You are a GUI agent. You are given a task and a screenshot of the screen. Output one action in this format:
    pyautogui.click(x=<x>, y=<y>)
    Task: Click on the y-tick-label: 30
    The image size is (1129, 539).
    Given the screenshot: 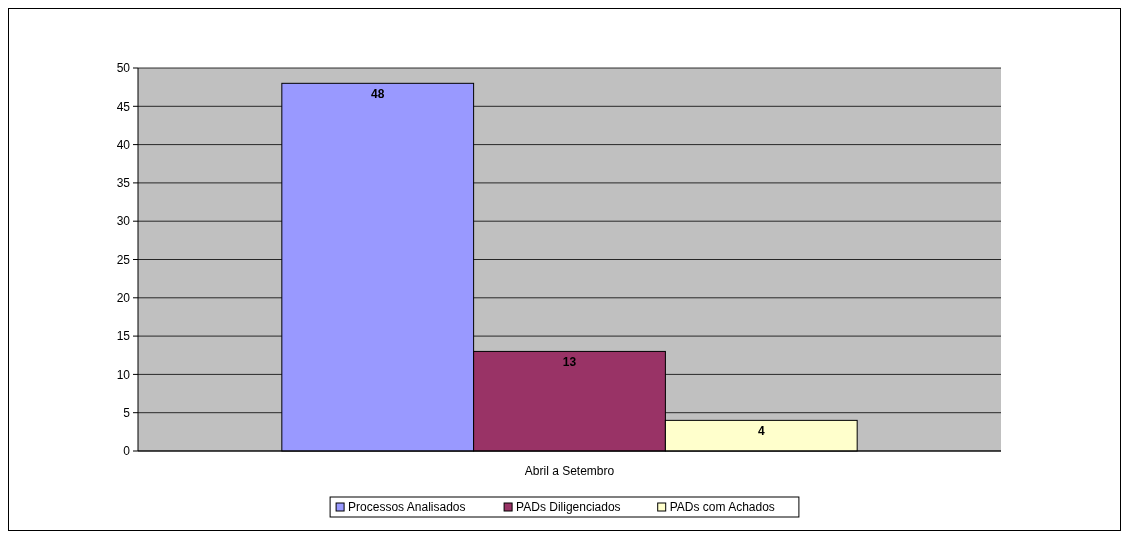 What is the action you would take?
    pyautogui.click(x=123, y=221)
    